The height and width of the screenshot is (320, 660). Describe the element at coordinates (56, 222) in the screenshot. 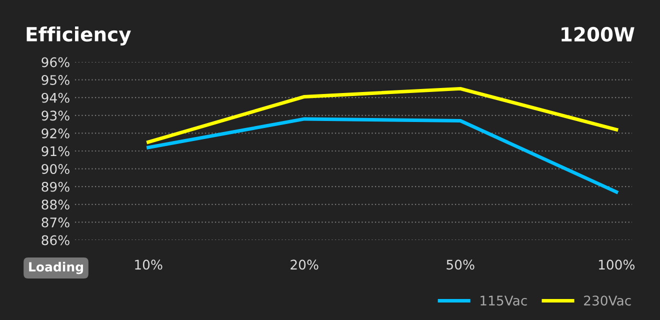

I see `y-tick-label: 87%` at that location.